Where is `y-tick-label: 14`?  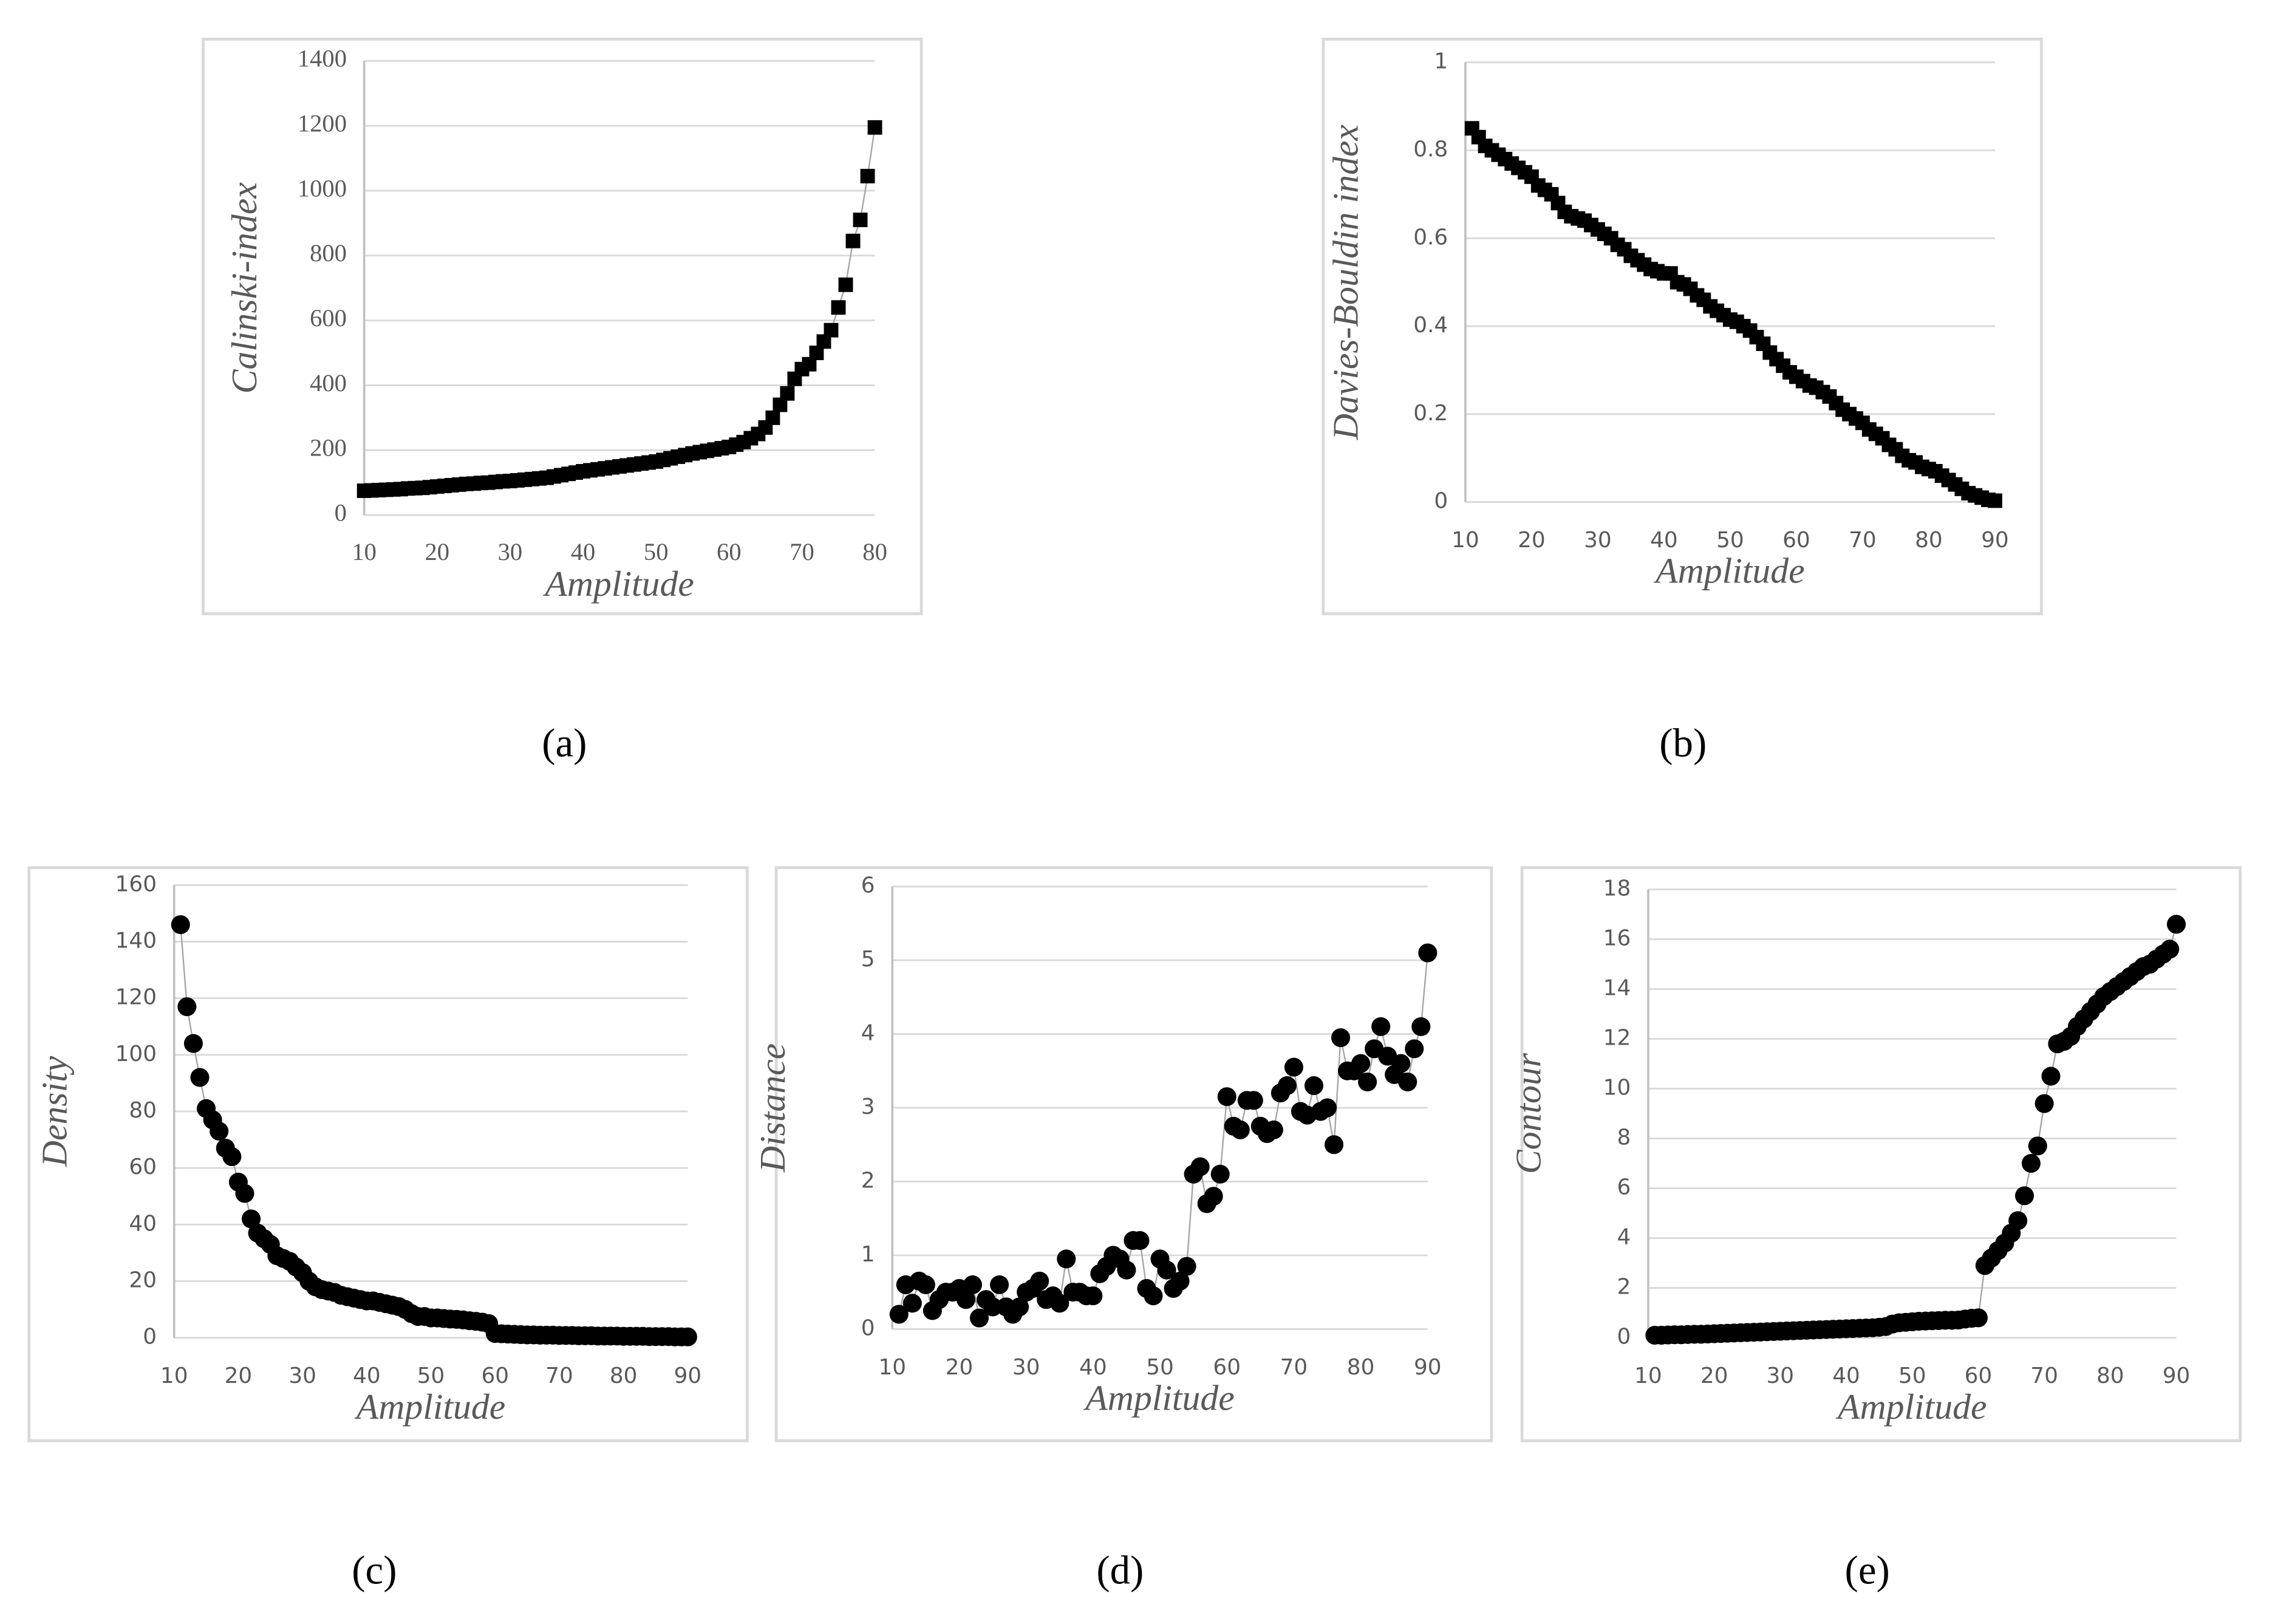 y-tick-label: 14 is located at coordinates (1617, 987).